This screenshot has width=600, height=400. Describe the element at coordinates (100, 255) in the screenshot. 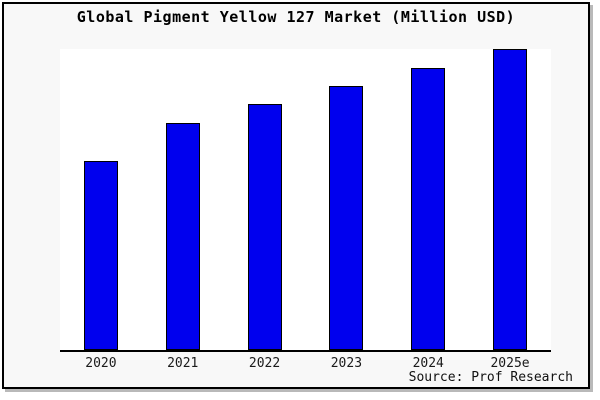

I see `bar-2020` at that location.